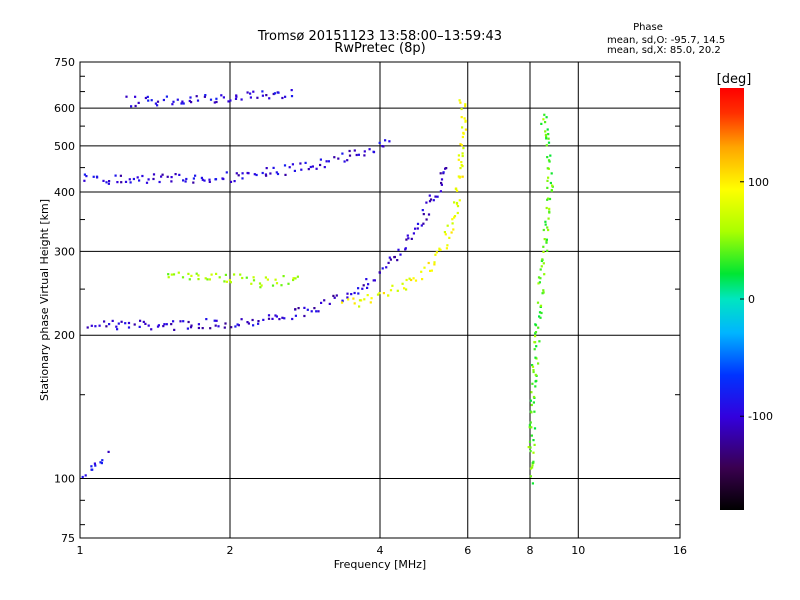 The width and height of the screenshot is (800, 600). I want to click on y-tick-label: 750, so click(64, 62).